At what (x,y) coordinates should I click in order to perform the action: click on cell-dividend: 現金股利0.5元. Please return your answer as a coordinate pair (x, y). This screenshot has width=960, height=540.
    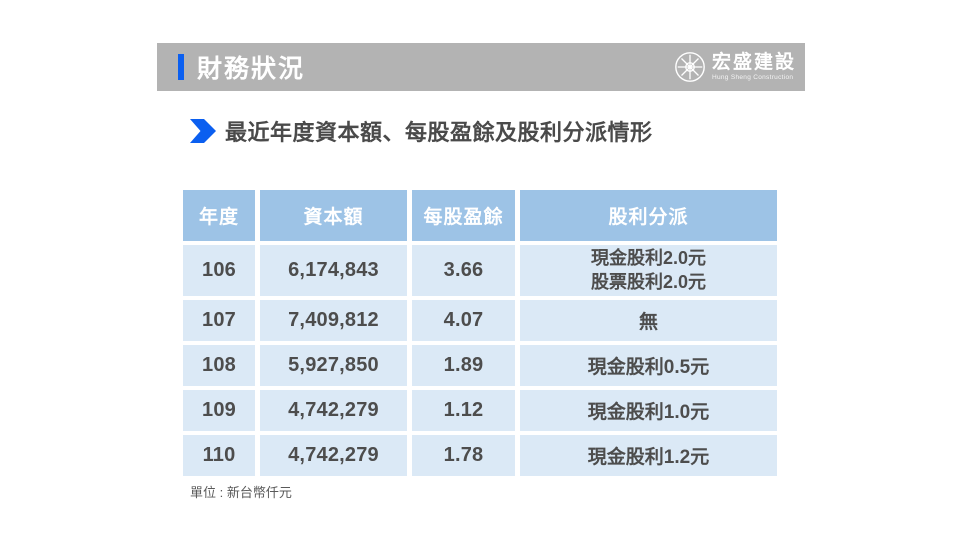
    Looking at the image, I should click on (648, 365).